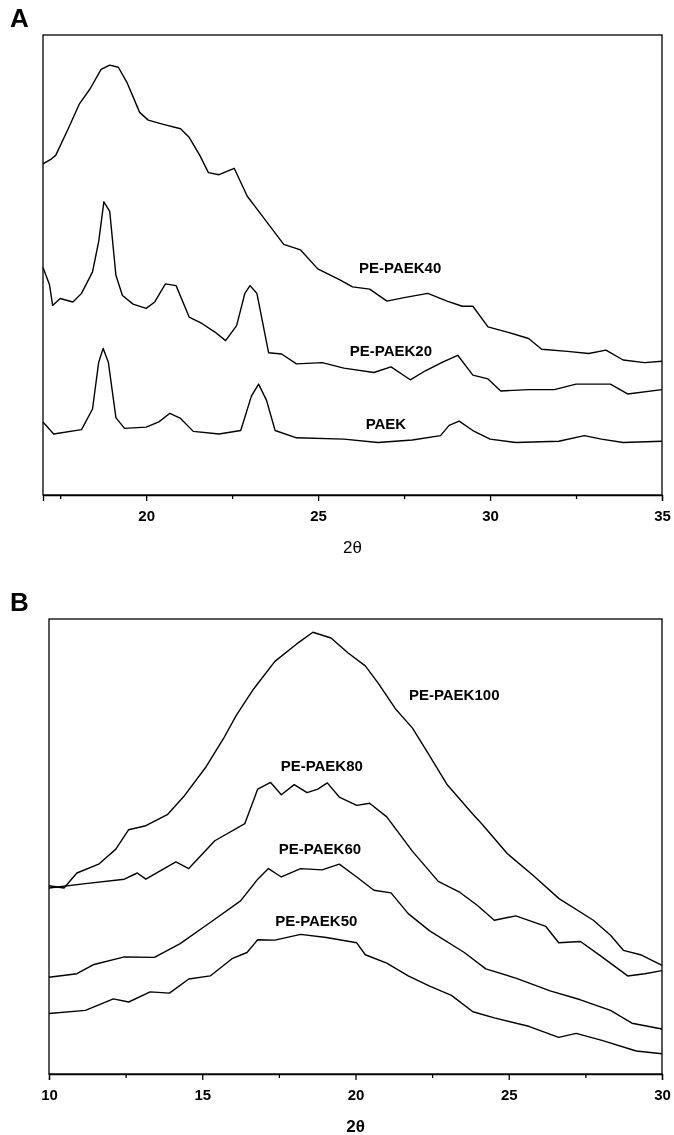  Describe the element at coordinates (320, 849) in the screenshot. I see `series-label: PE-PAEK60` at that location.